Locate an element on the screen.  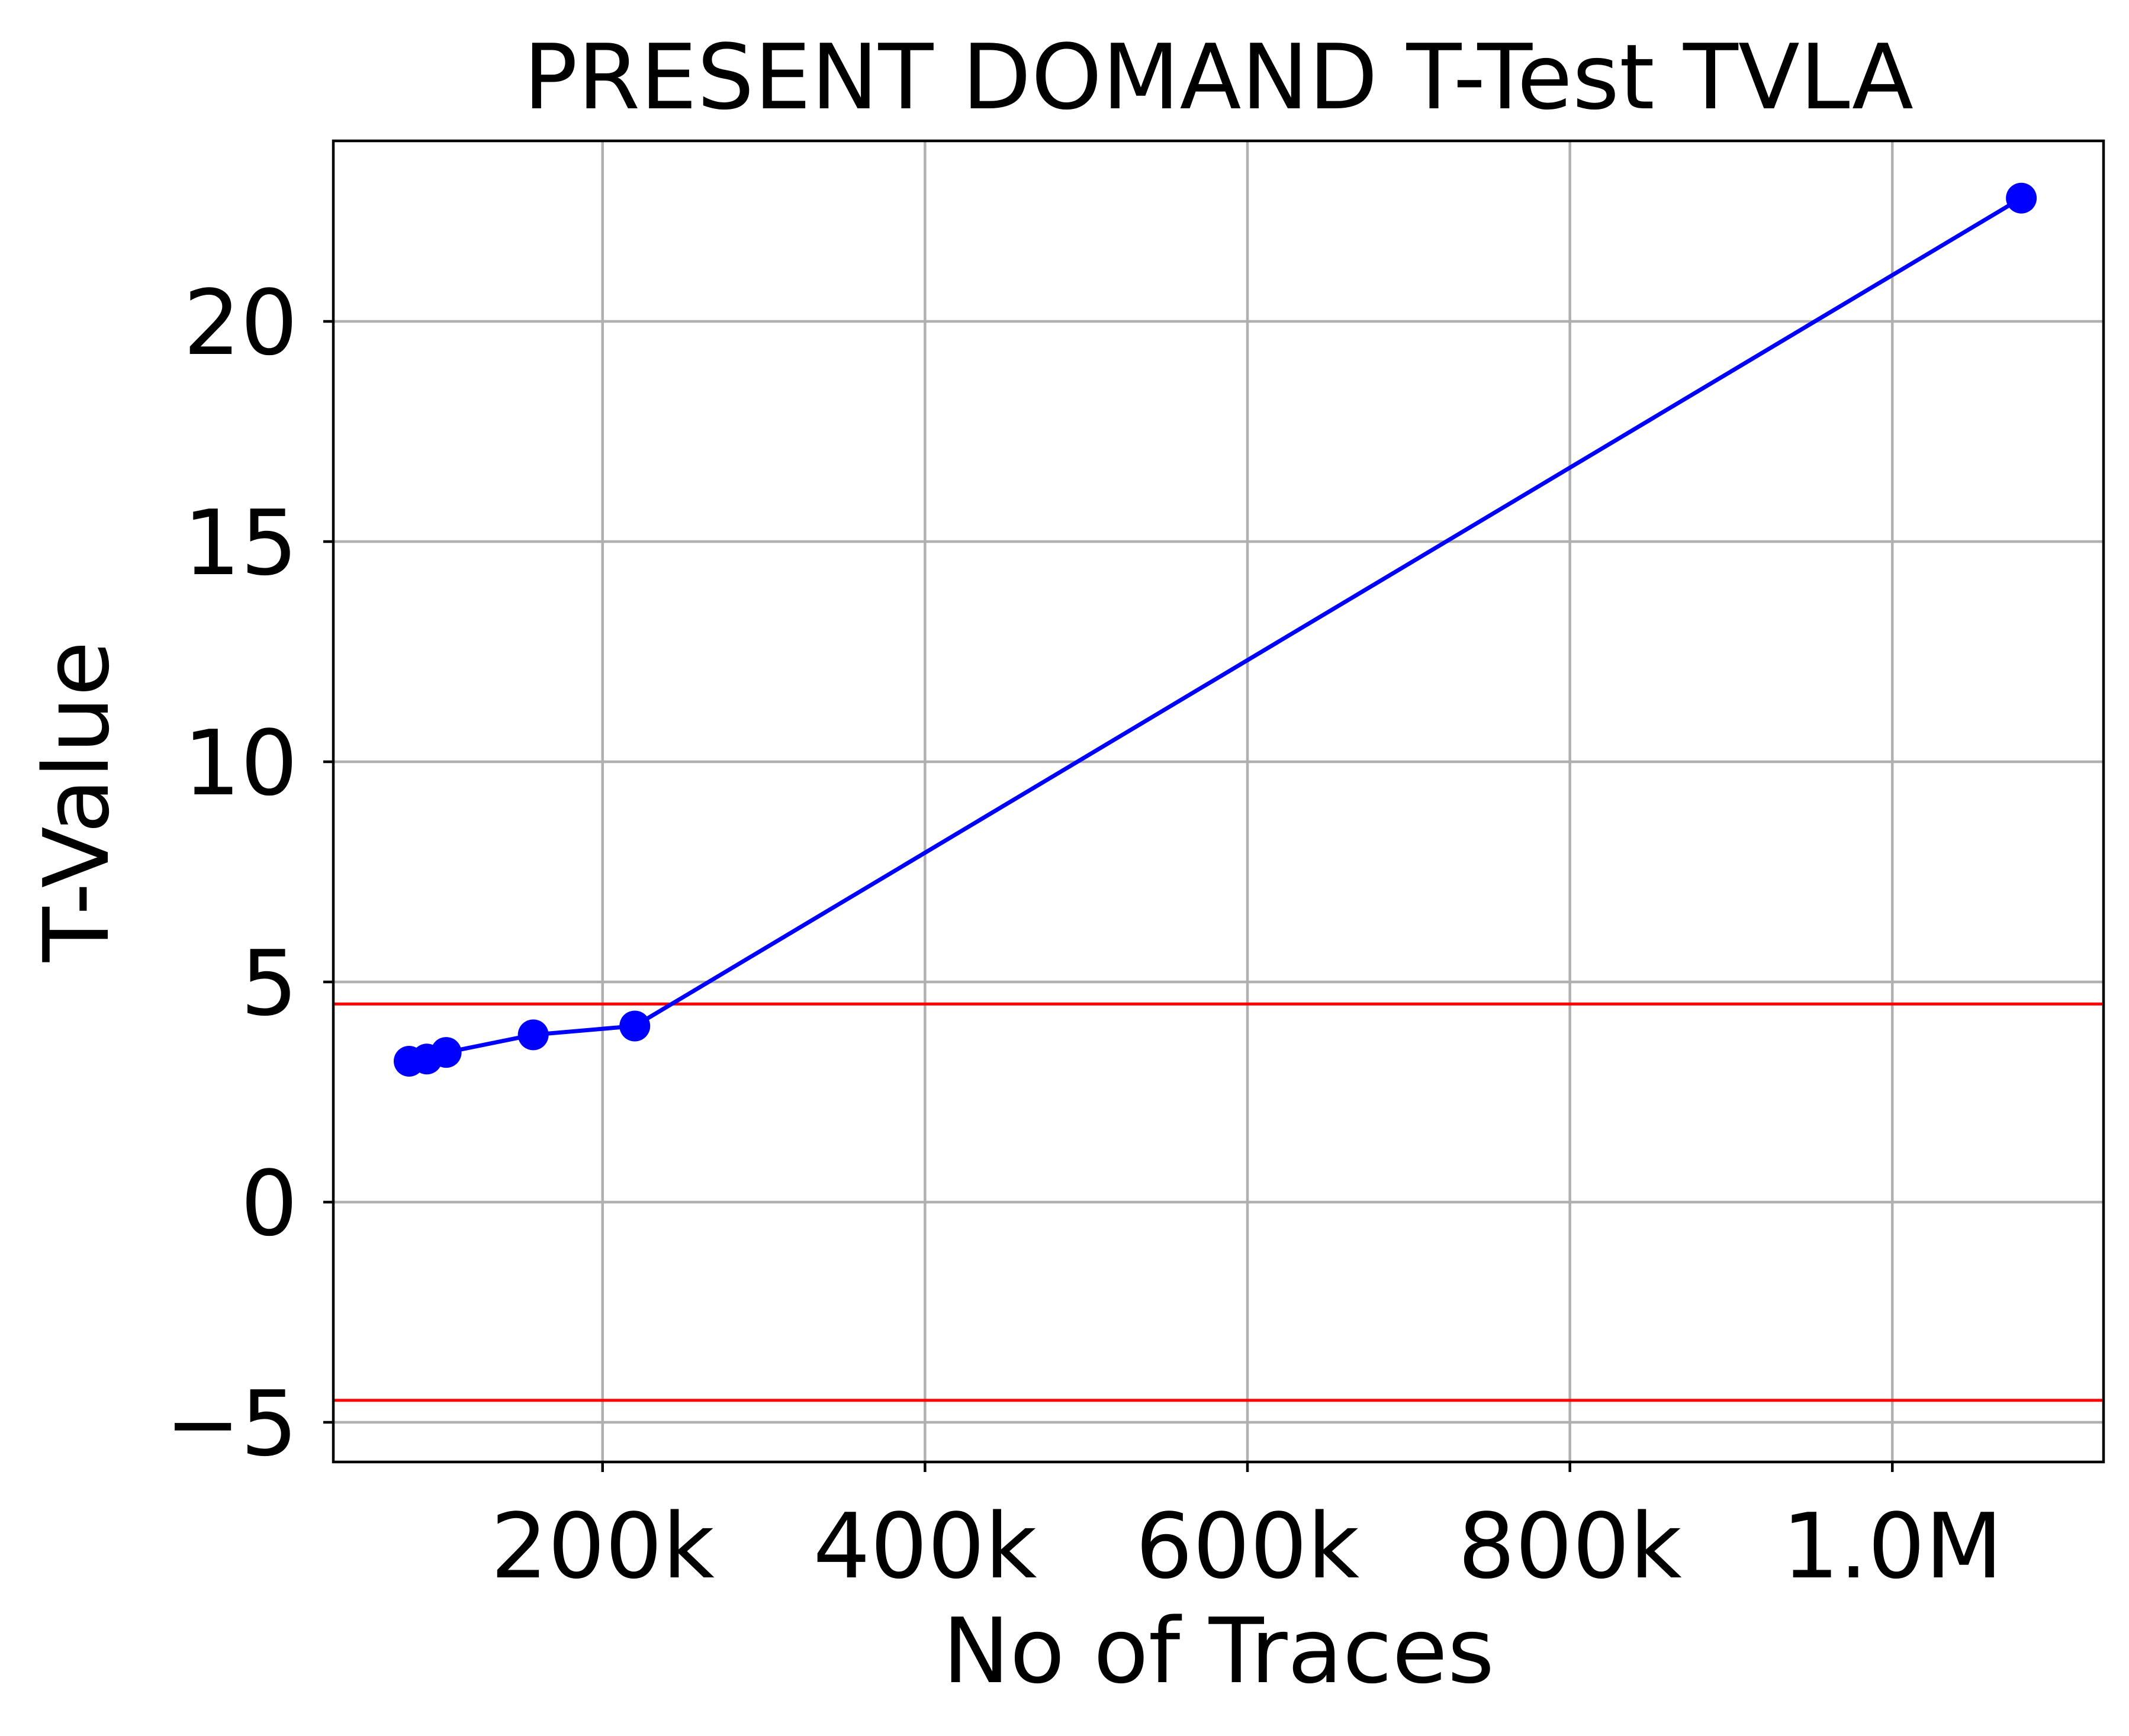
y-tick-label: 15 is located at coordinates (241, 543).